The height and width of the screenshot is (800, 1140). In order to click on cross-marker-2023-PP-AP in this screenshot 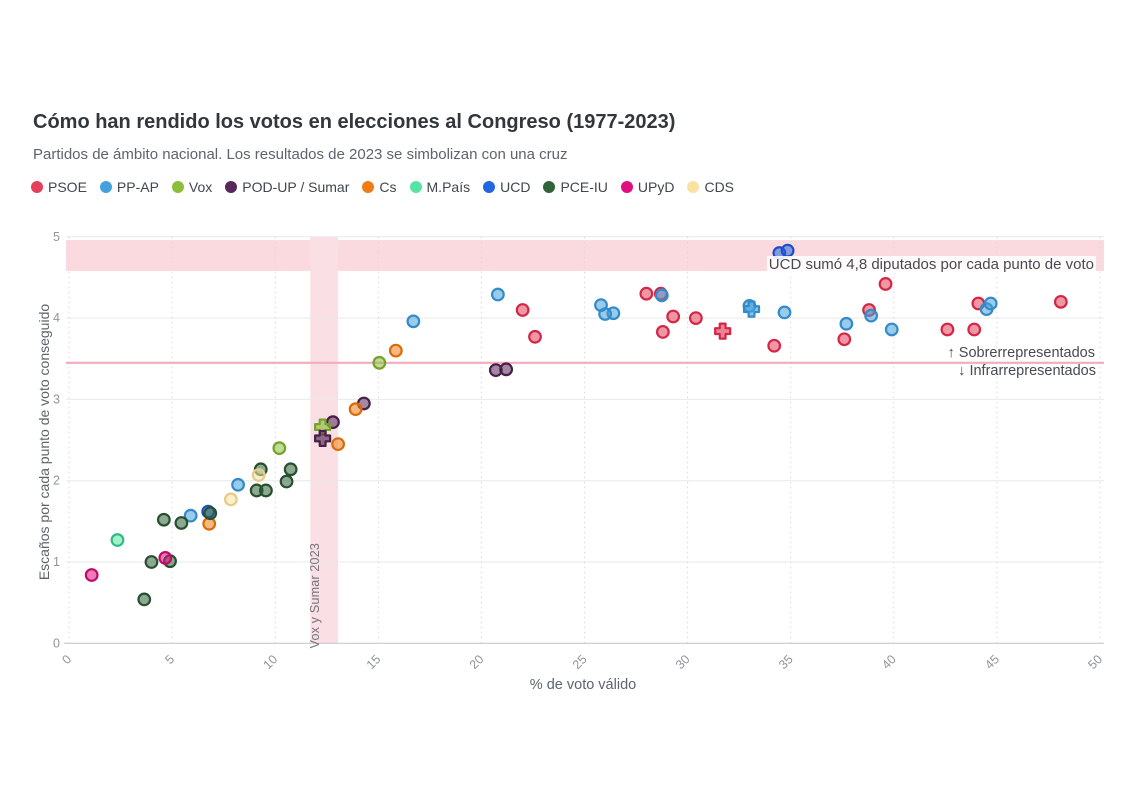, I will do `click(751, 309)`.